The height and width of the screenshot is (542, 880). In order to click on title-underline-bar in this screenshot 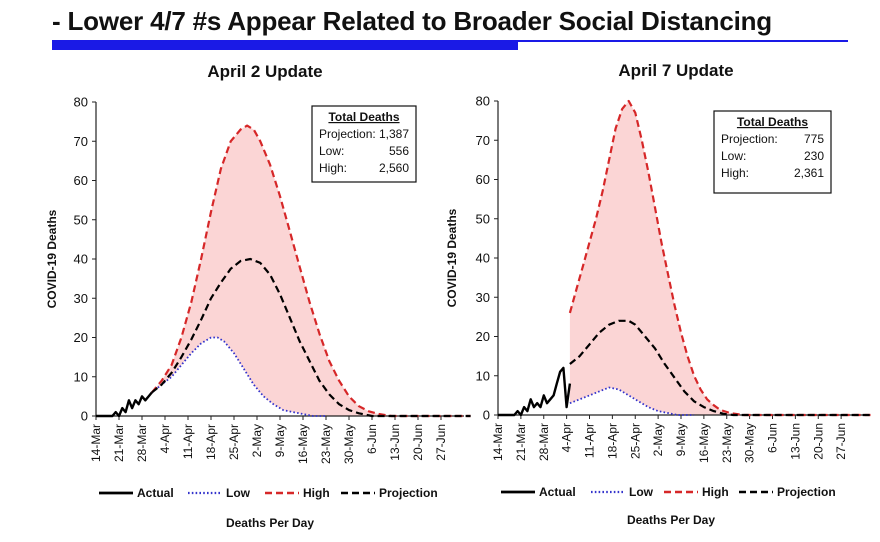, I will do `click(285, 45)`.